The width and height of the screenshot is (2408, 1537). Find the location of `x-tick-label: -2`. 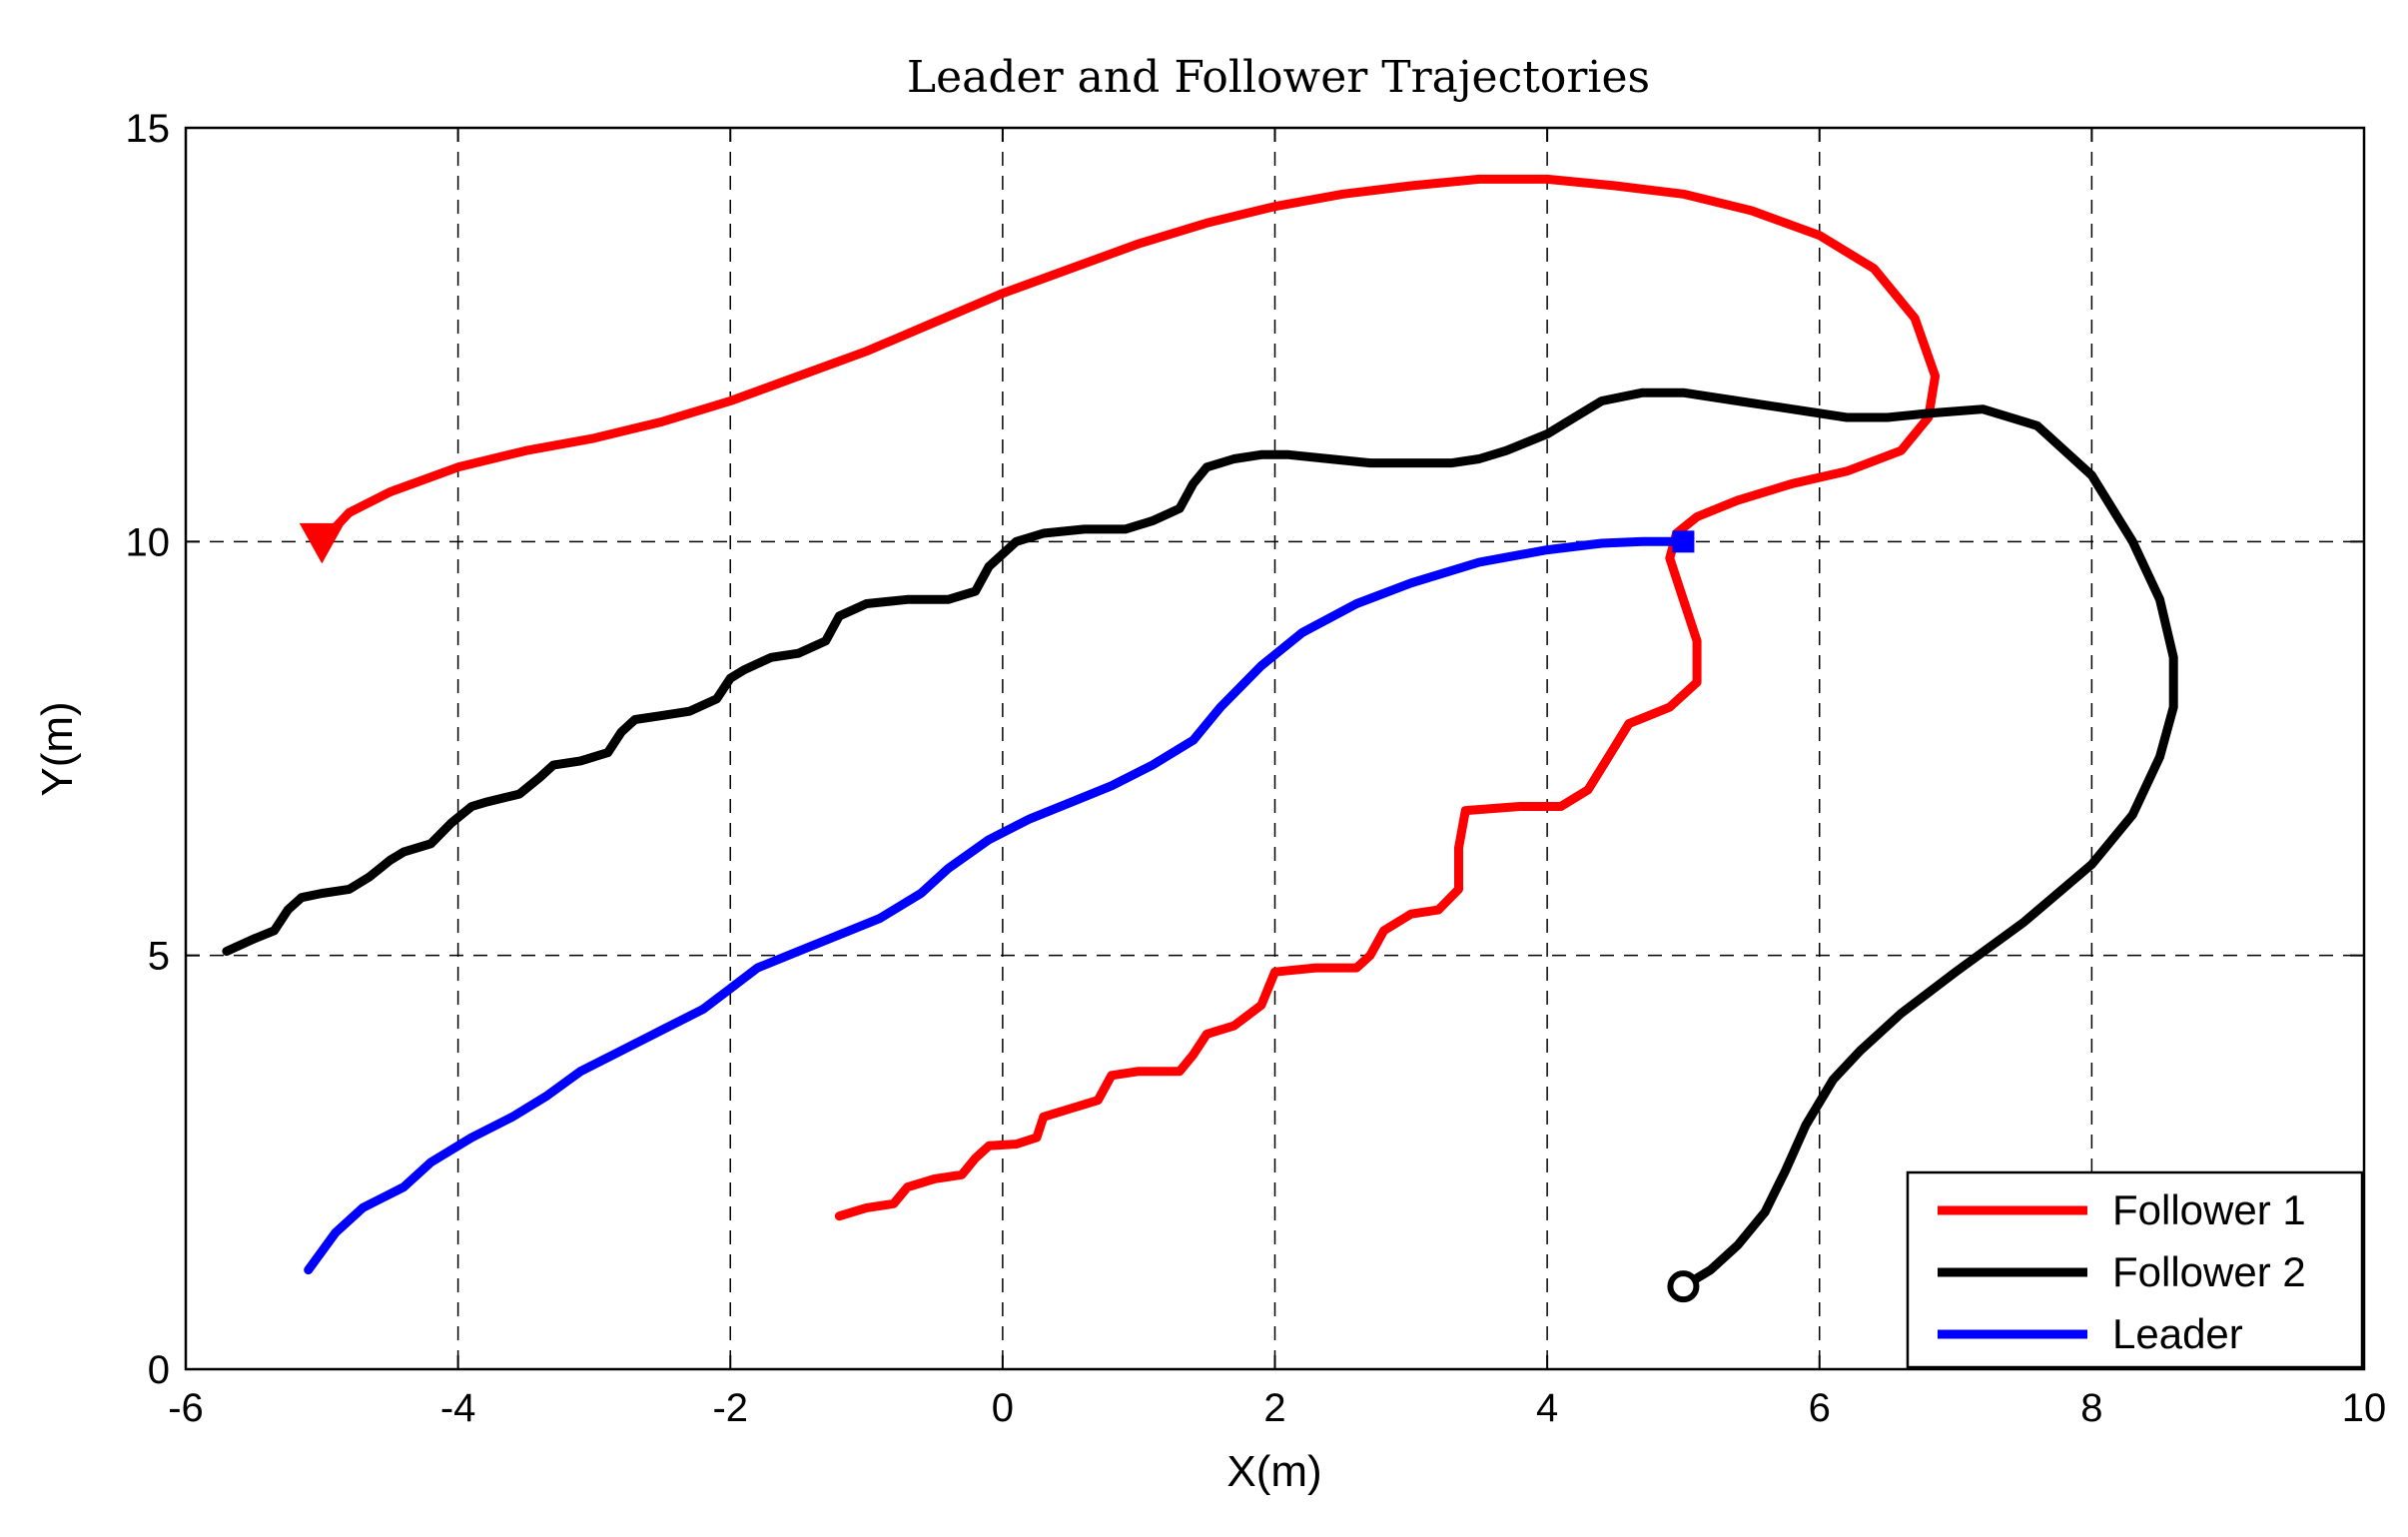

x-tick-label: -2 is located at coordinates (730, 1408).